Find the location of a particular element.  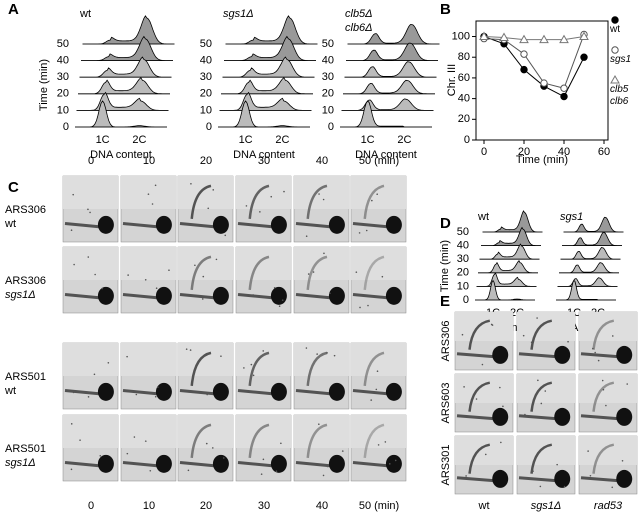

column-label: 50 (min) is located at coordinates (379, 161).